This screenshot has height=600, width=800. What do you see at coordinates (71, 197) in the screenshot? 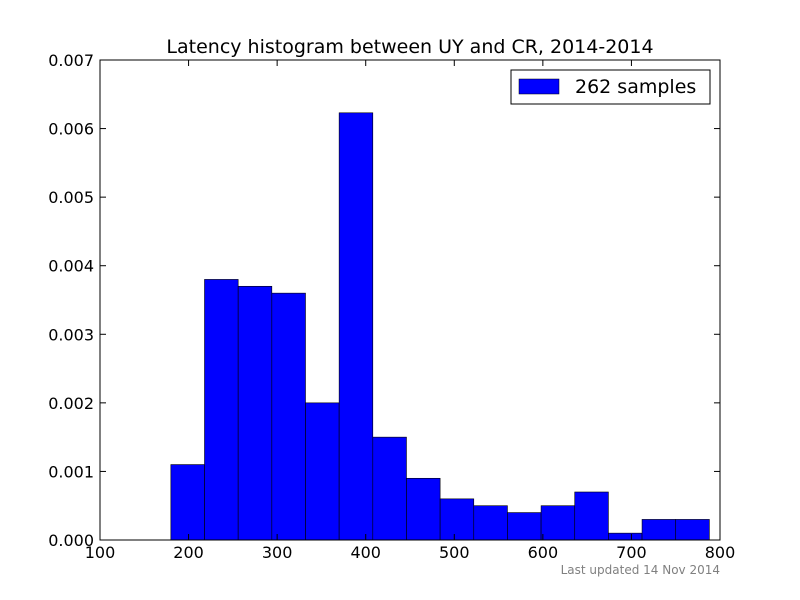
I see `y-tick-label-5: 0.005` at bounding box center [71, 197].